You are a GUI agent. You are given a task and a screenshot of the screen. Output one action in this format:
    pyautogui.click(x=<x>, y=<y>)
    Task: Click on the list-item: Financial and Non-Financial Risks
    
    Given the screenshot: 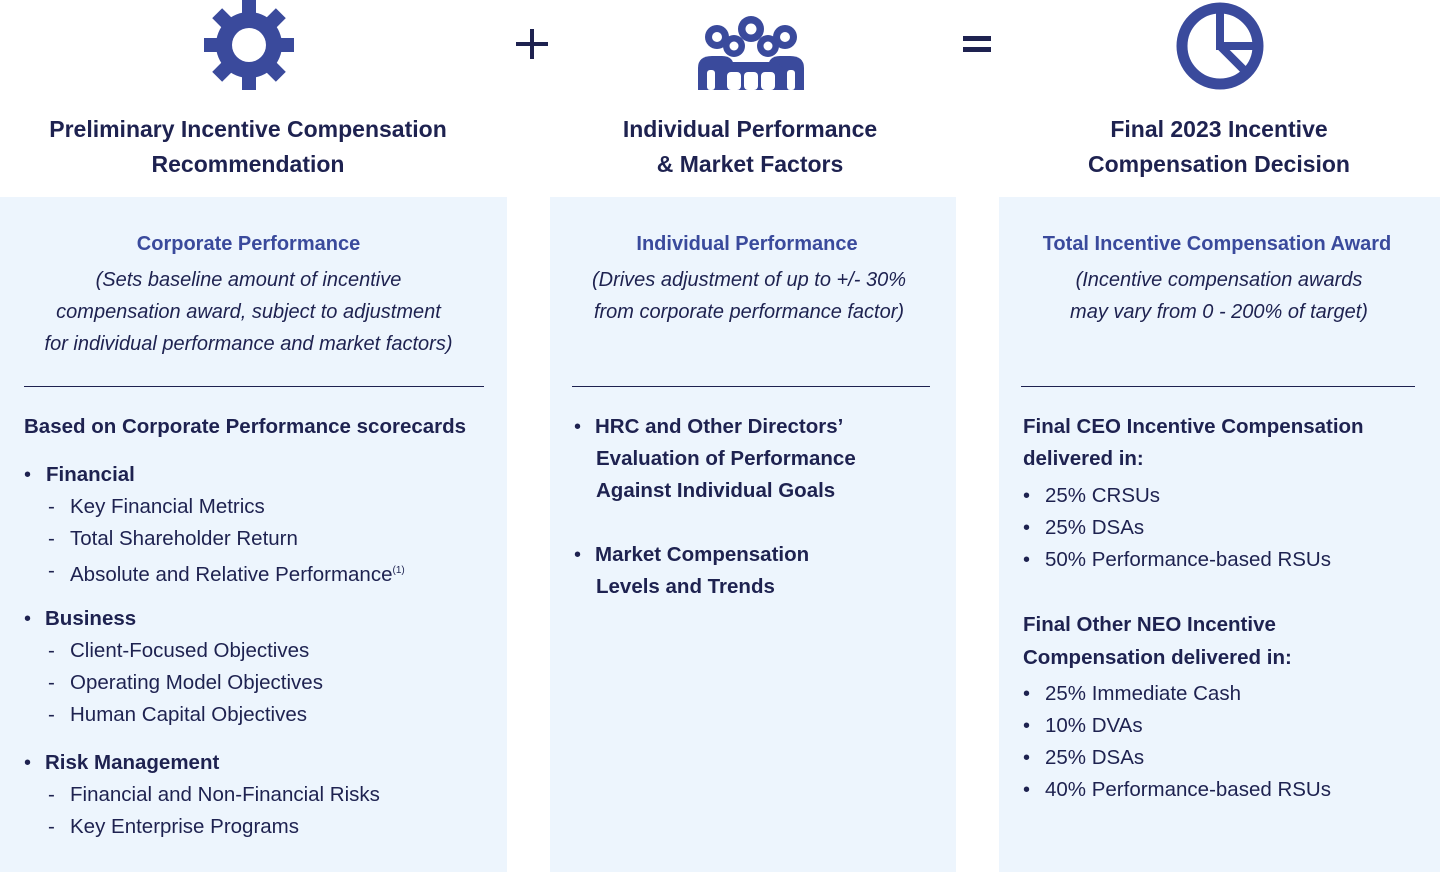 What is the action you would take?
    pyautogui.click(x=225, y=794)
    